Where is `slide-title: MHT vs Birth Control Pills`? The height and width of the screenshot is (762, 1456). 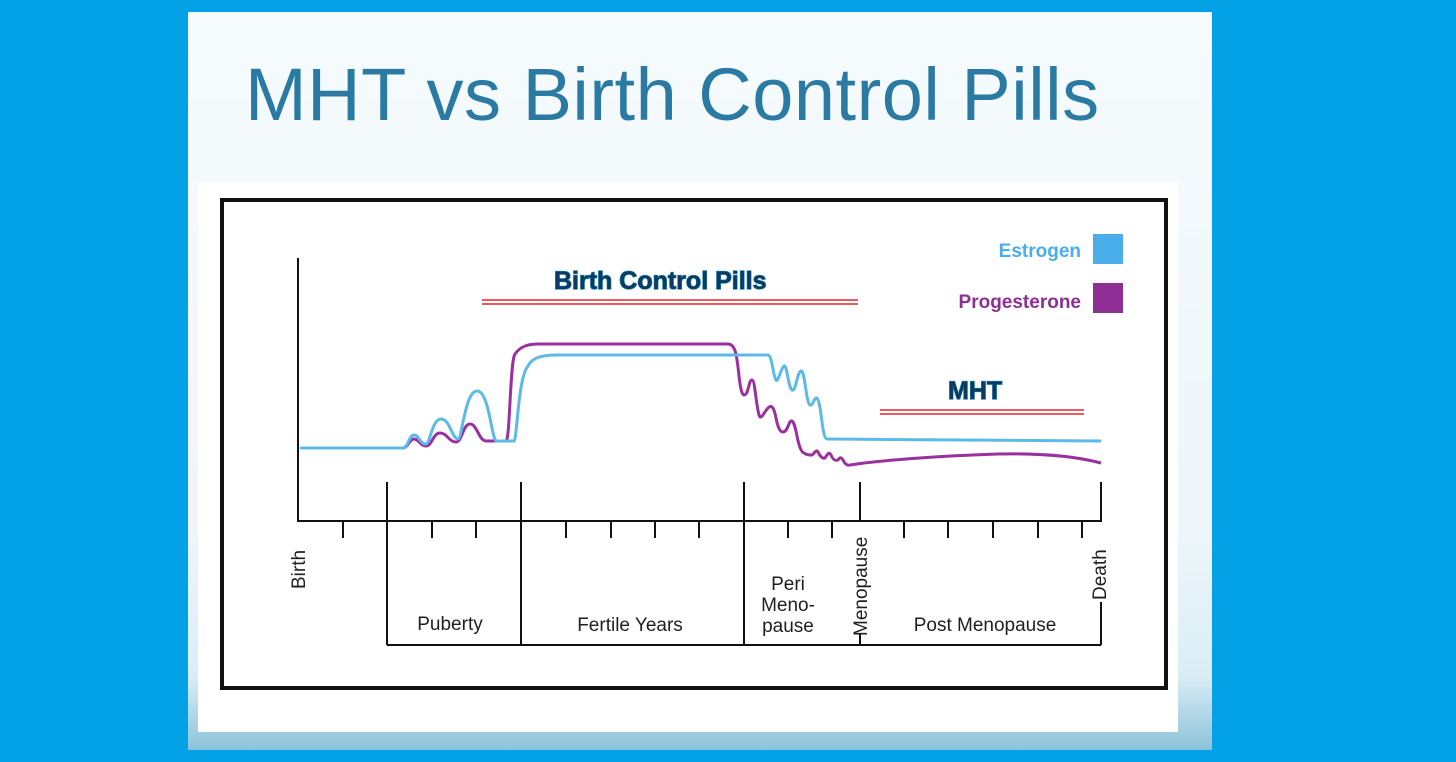
slide-title: MHT vs Birth Control Pills is located at coordinates (672, 94).